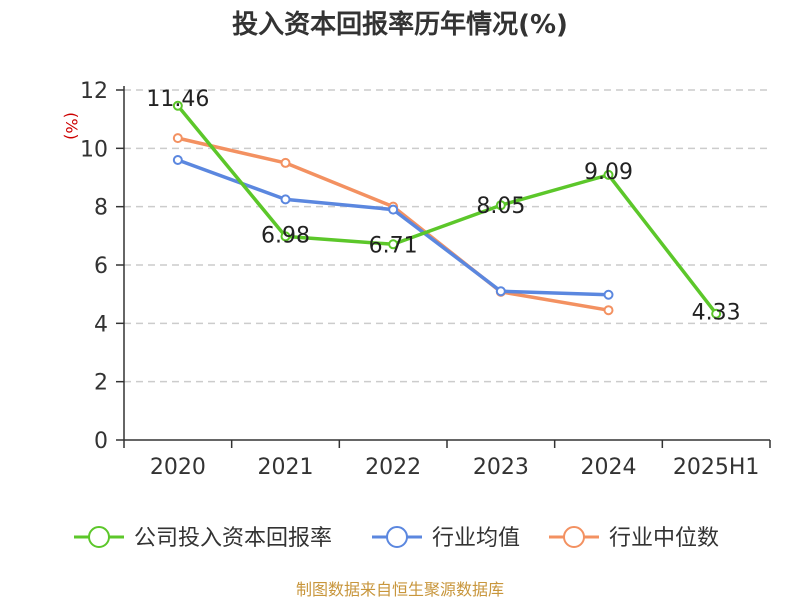 Image resolution: width=800 pixels, height=600 pixels. Describe the element at coordinates (101, 208) in the screenshot. I see `y-tick-label: 8` at that location.